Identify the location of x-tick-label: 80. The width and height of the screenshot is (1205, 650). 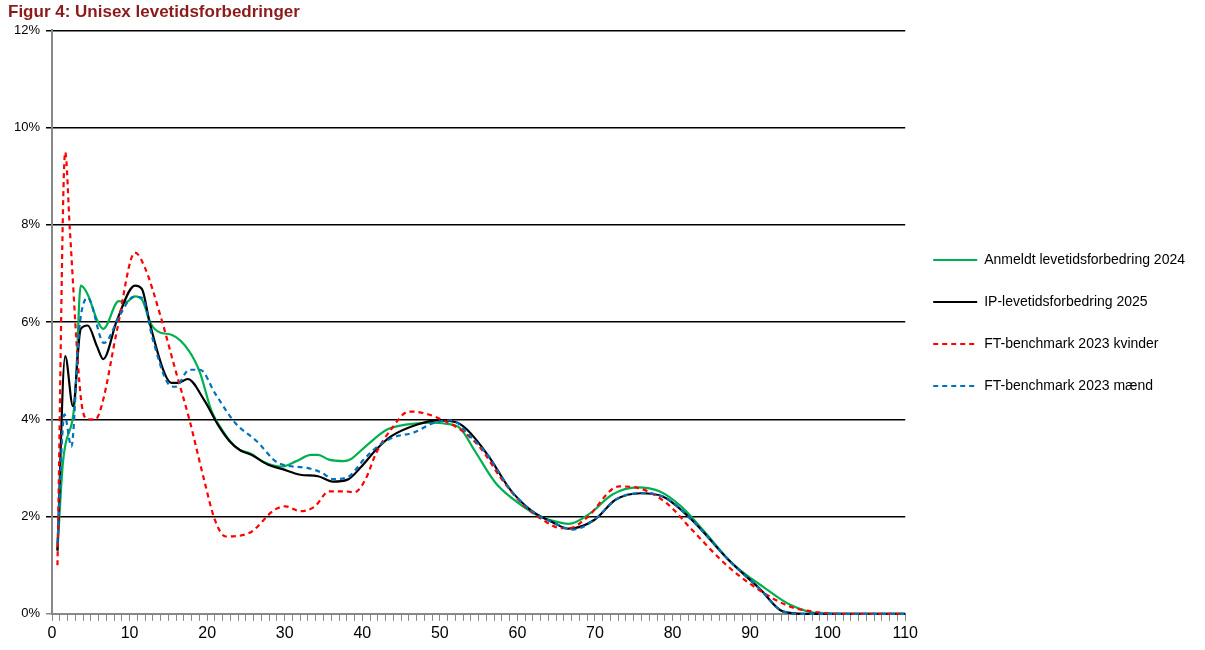
(672, 632).